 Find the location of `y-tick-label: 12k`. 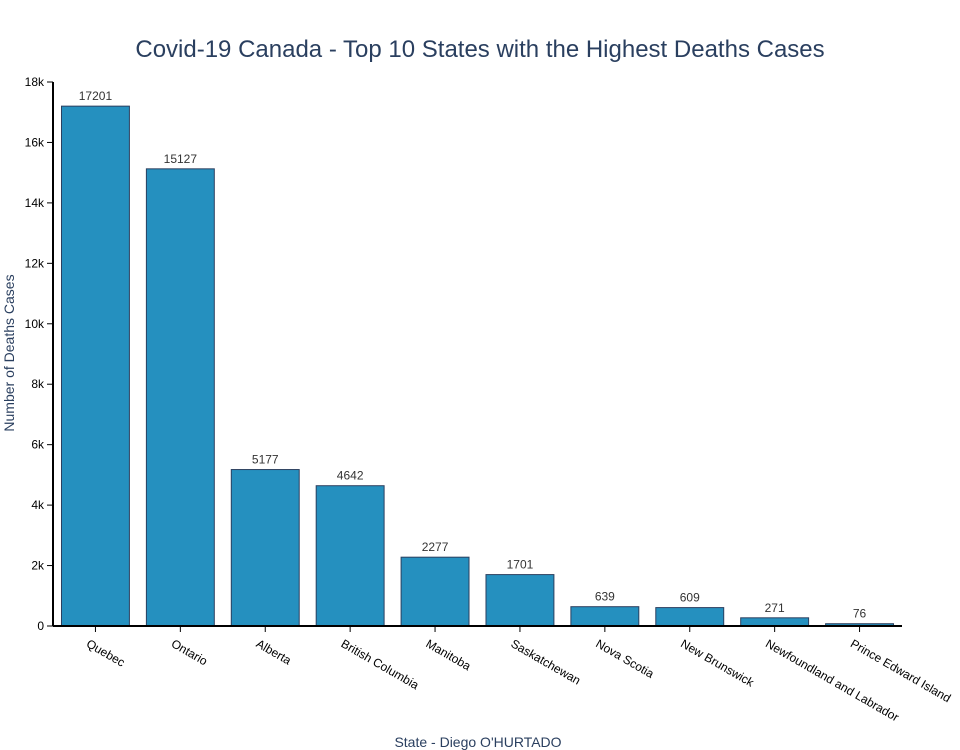

y-tick-label: 12k is located at coordinates (35, 263).